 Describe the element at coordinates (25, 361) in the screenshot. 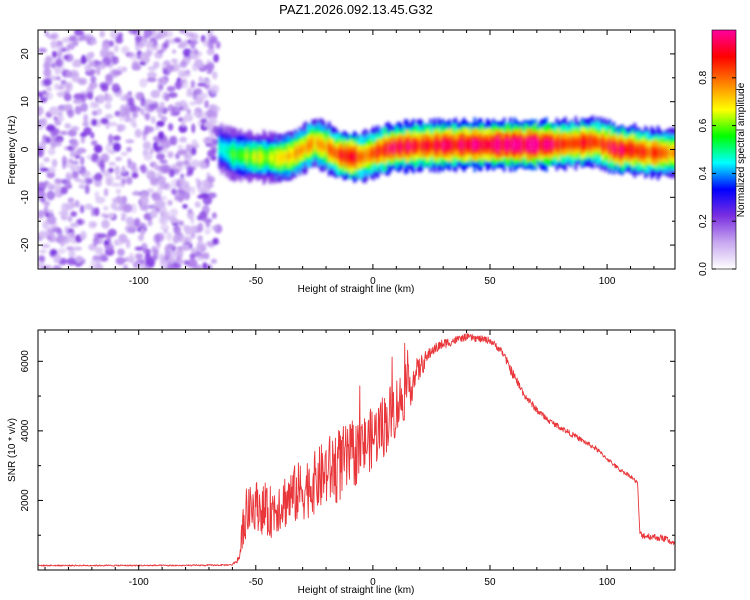

I see `snr-ytick-label: 6000` at that location.